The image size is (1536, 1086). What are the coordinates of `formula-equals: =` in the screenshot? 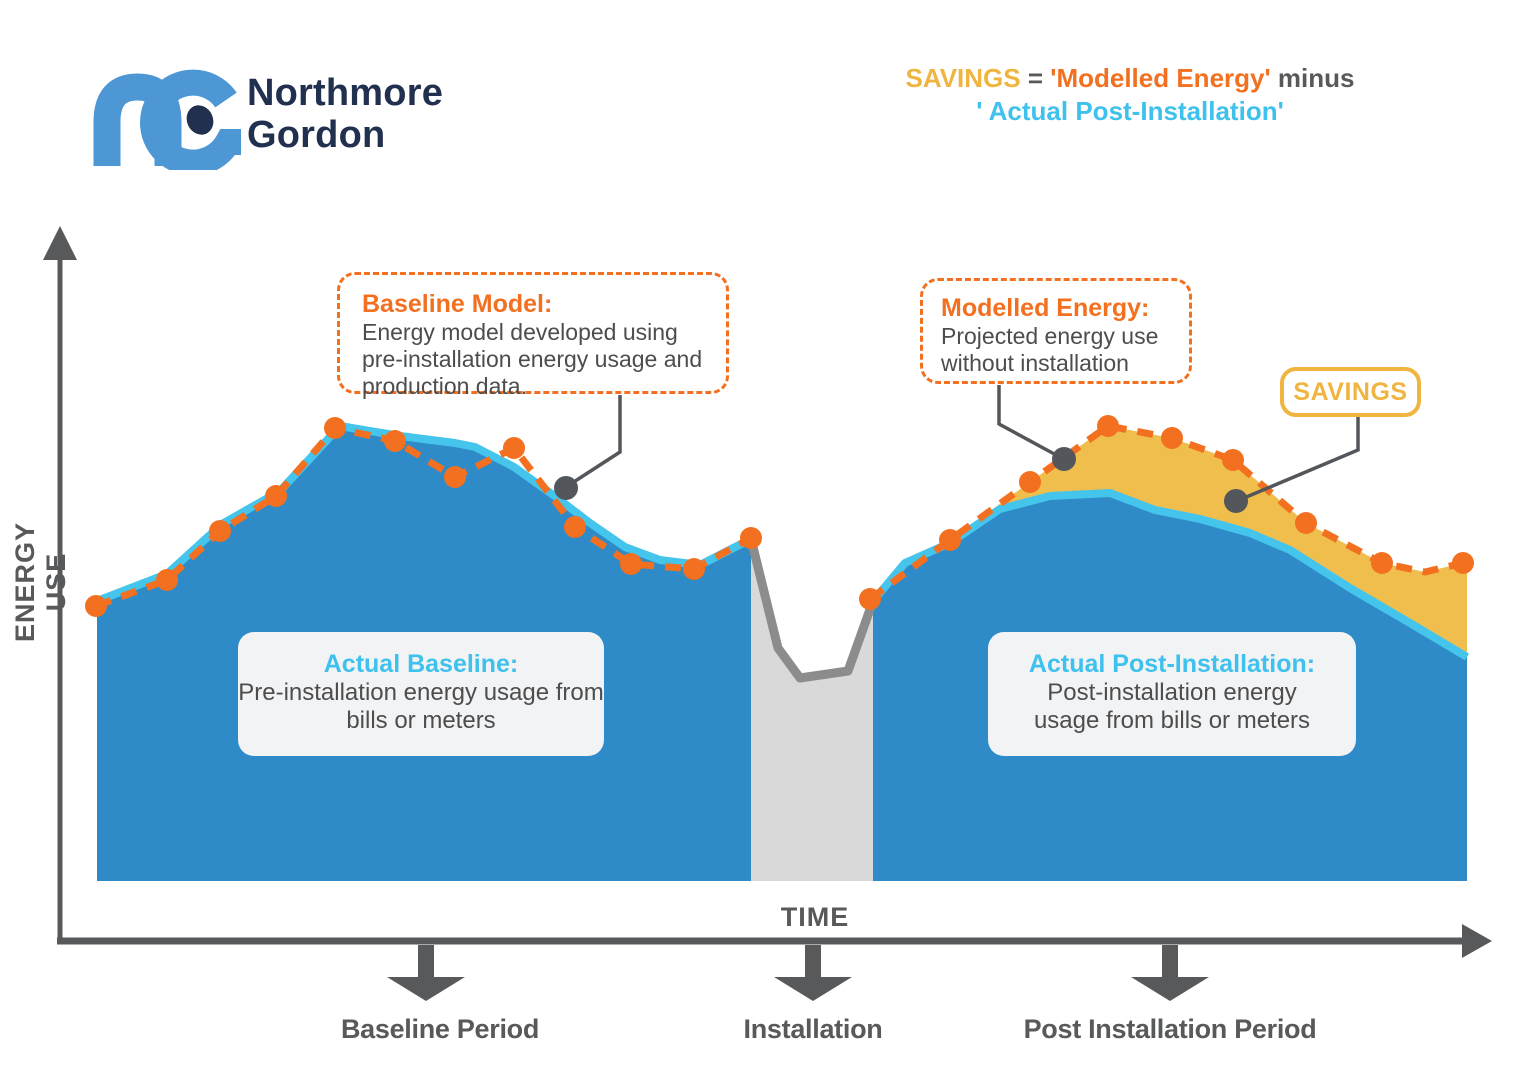 It's located at (1035, 78).